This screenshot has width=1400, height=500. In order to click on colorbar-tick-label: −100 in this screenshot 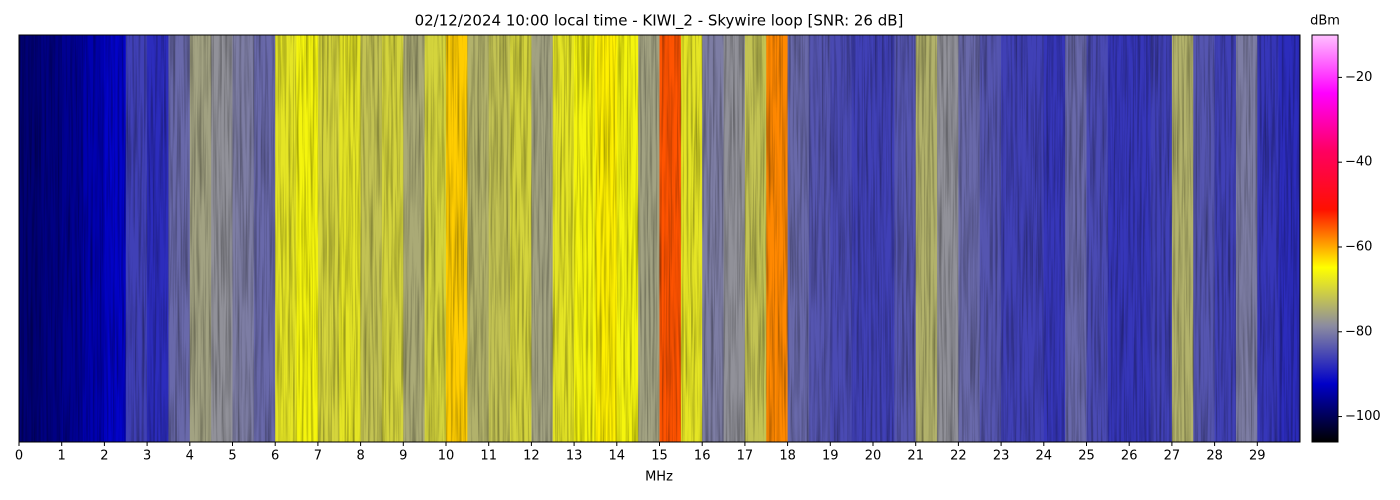, I will do `click(1363, 416)`.